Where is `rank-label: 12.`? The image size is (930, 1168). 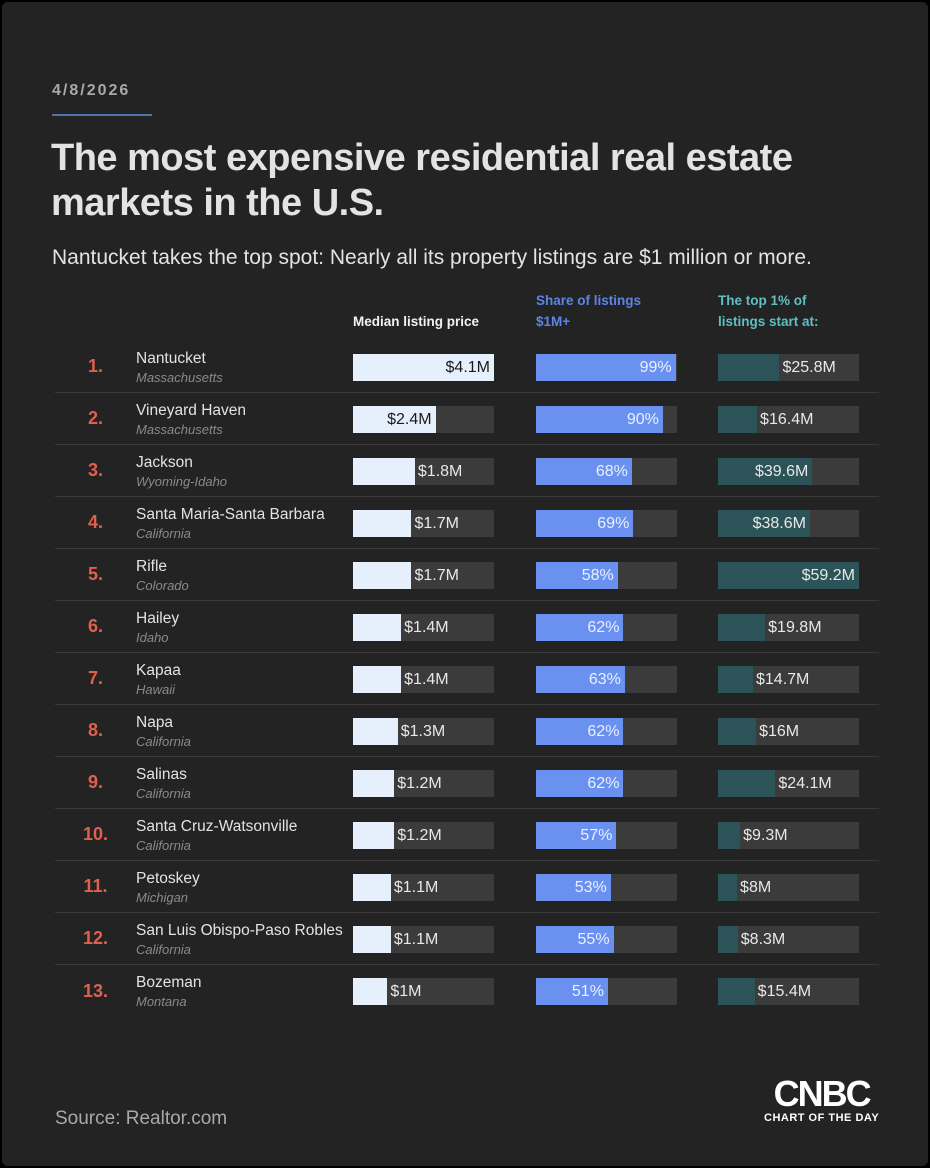 rank-label: 12. is located at coordinates (95, 938).